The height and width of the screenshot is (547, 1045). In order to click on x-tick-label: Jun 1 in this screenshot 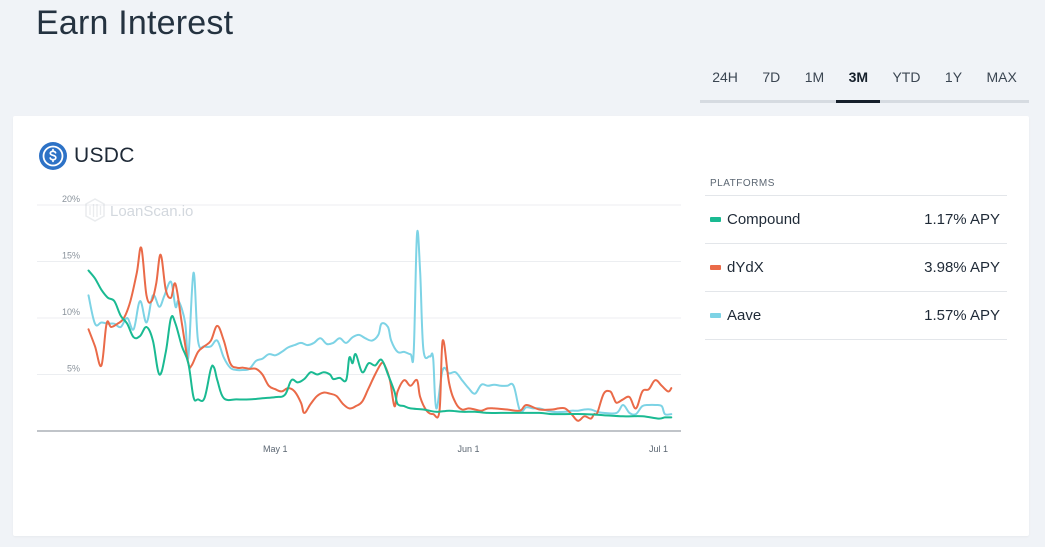, I will do `click(468, 449)`.